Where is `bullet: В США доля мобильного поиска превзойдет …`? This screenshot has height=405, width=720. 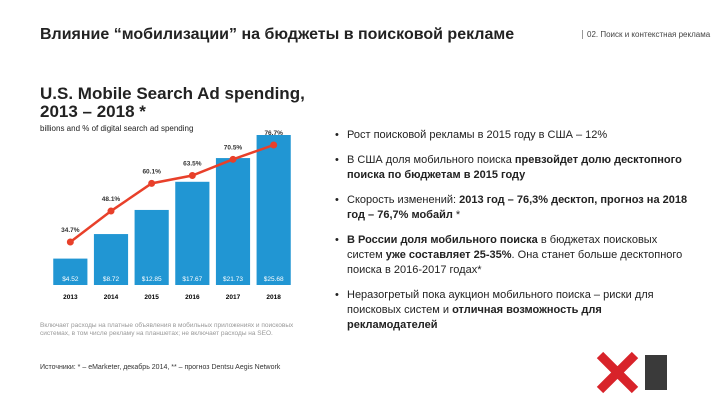
bullet: В США доля мобильного поиска превзойдет … is located at coordinates (515, 168).